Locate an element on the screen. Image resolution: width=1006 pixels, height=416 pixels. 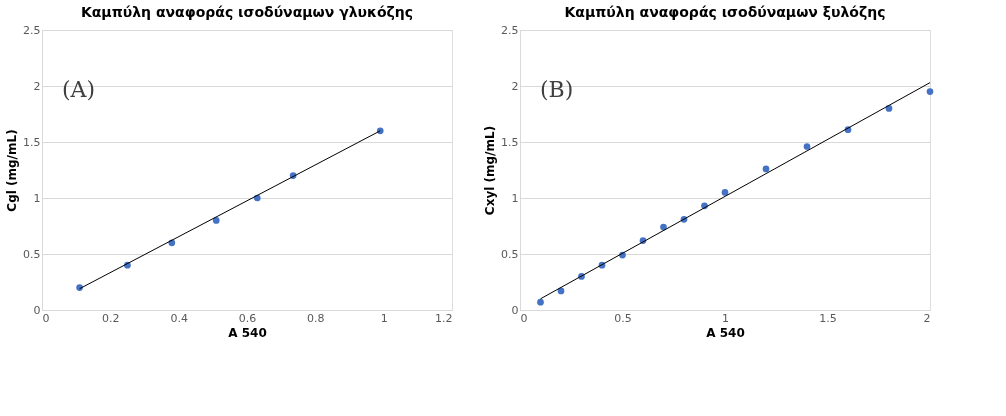
x-tick-label: 0.5 is located at coordinates (623, 318).